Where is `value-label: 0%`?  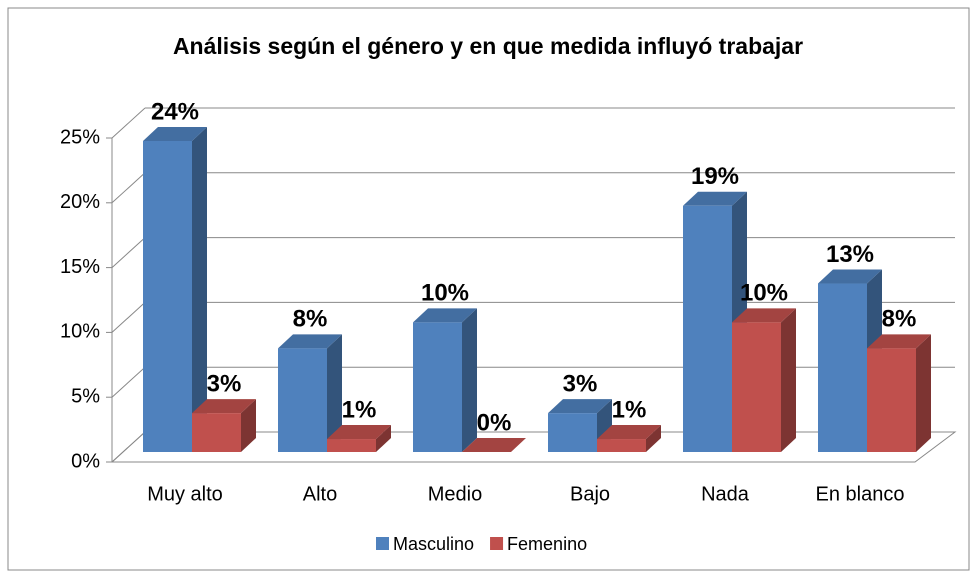 value-label: 0% is located at coordinates (494, 422).